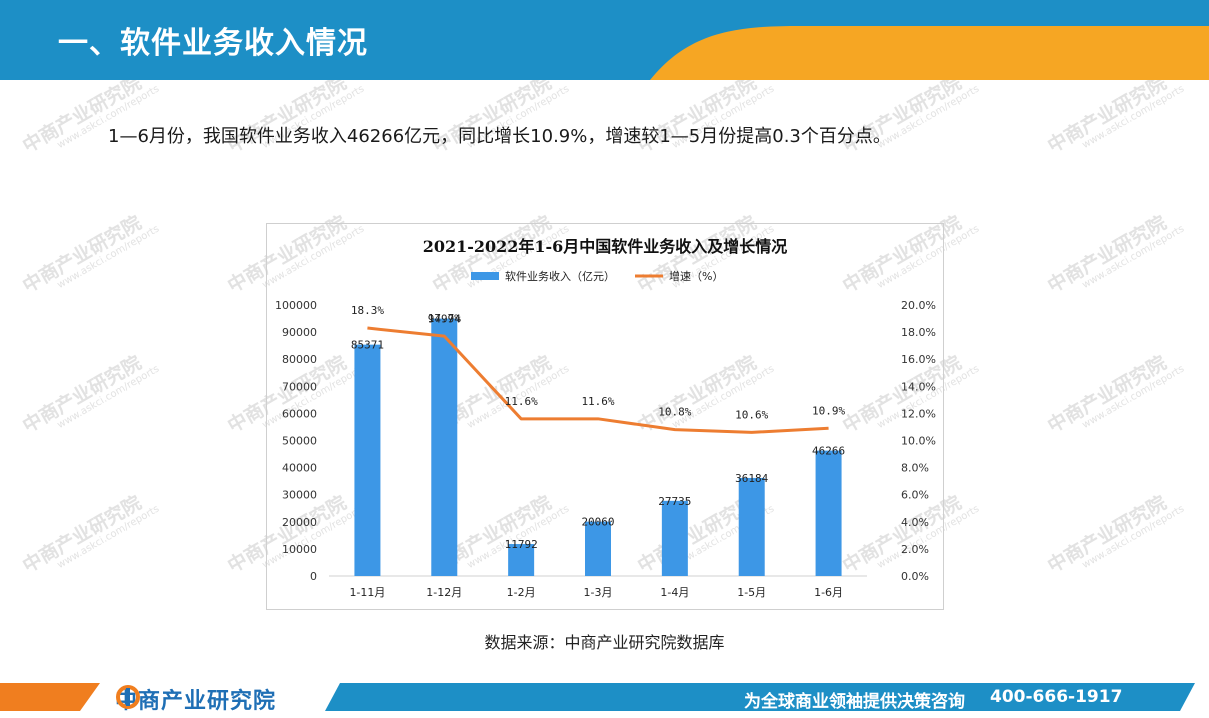 The width and height of the screenshot is (1209, 718). I want to click on y-left-tick-label: 40000, so click(299, 468).